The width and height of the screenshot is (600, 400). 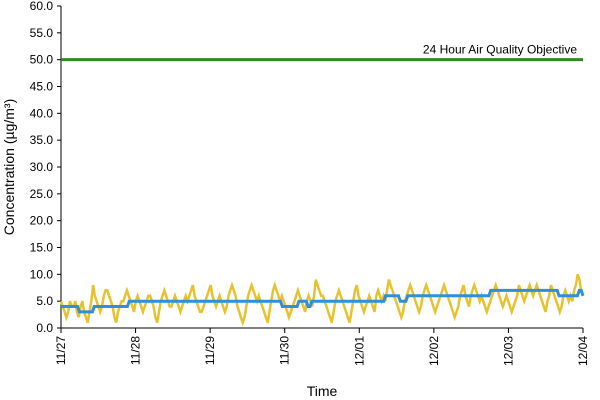 What do you see at coordinates (42, 6) in the screenshot?
I see `y-tick-label: 60.0` at bounding box center [42, 6].